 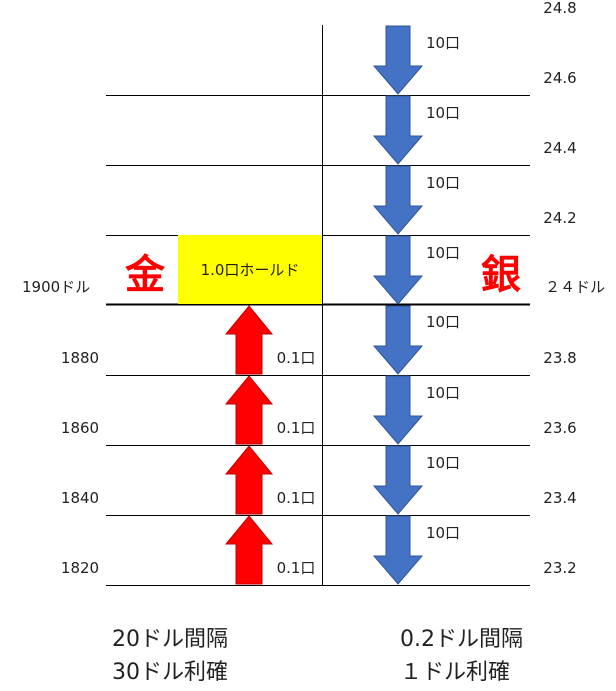 What do you see at coordinates (461, 639) in the screenshot?
I see `silver-interval-text: 0.2ドル間隔` at bounding box center [461, 639].